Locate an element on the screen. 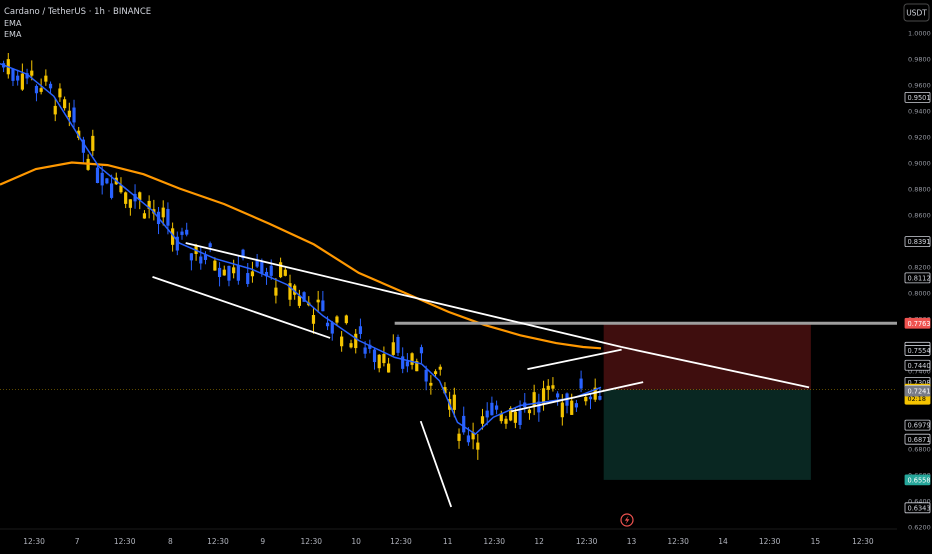 The image size is (932, 554). price-label-text: 0.7440 is located at coordinates (919, 366).